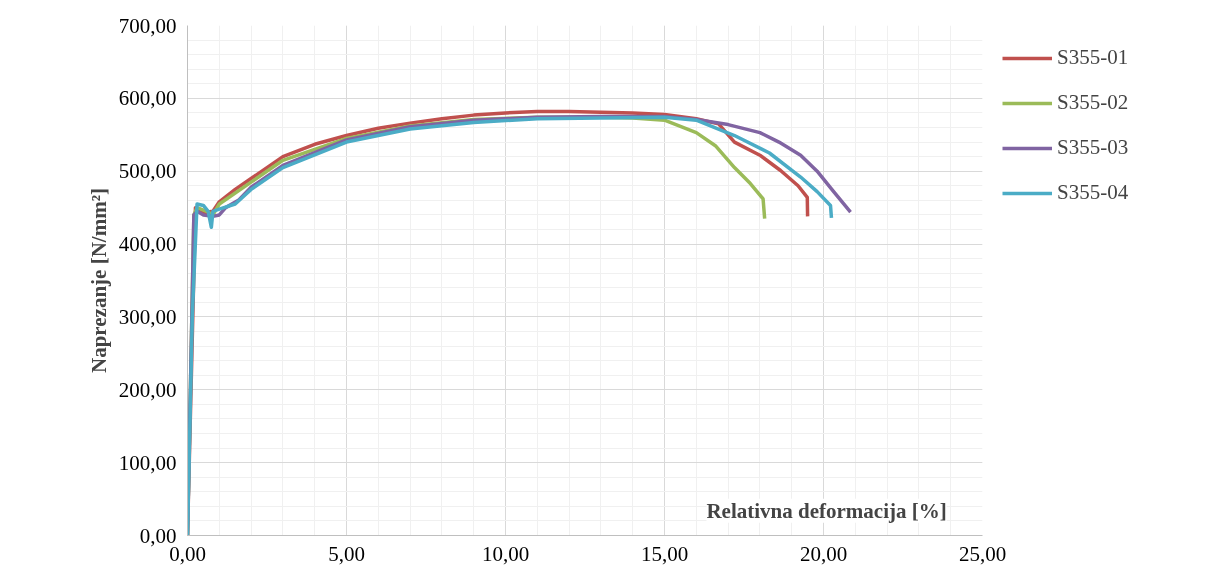 The image size is (1212, 580). What do you see at coordinates (826, 510) in the screenshot?
I see `x-axis-title: Relativna deformacija [%]` at bounding box center [826, 510].